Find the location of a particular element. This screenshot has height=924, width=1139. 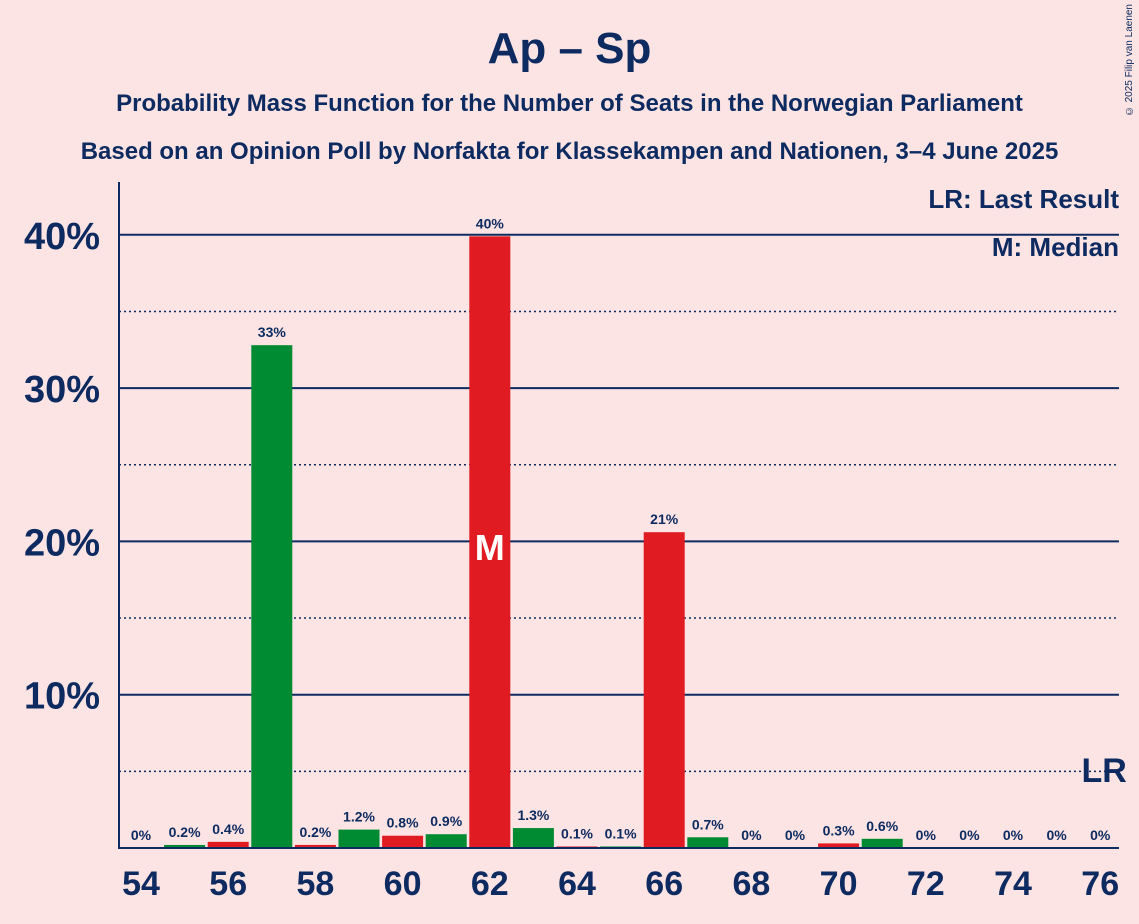

x-tick-label: 66 is located at coordinates (664, 884).